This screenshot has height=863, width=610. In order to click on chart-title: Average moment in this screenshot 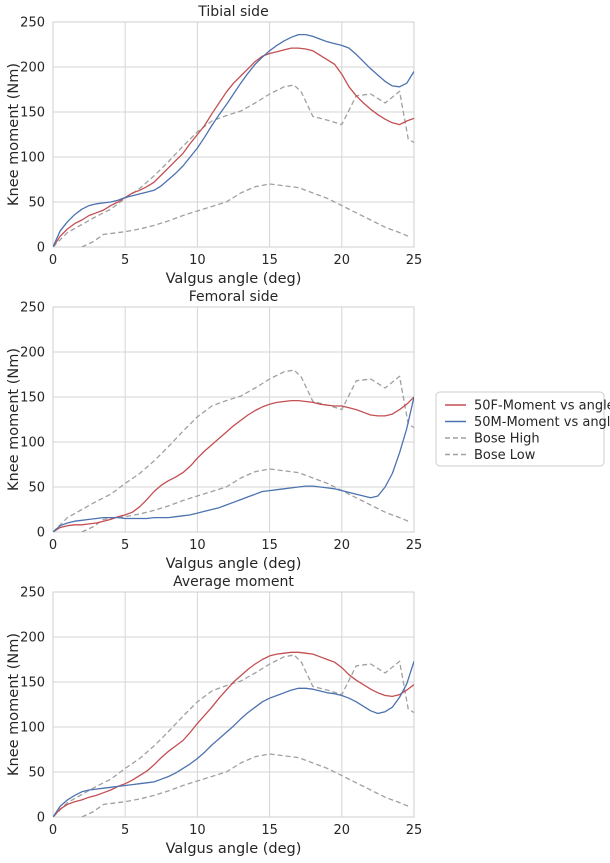, I will do `click(233, 582)`.